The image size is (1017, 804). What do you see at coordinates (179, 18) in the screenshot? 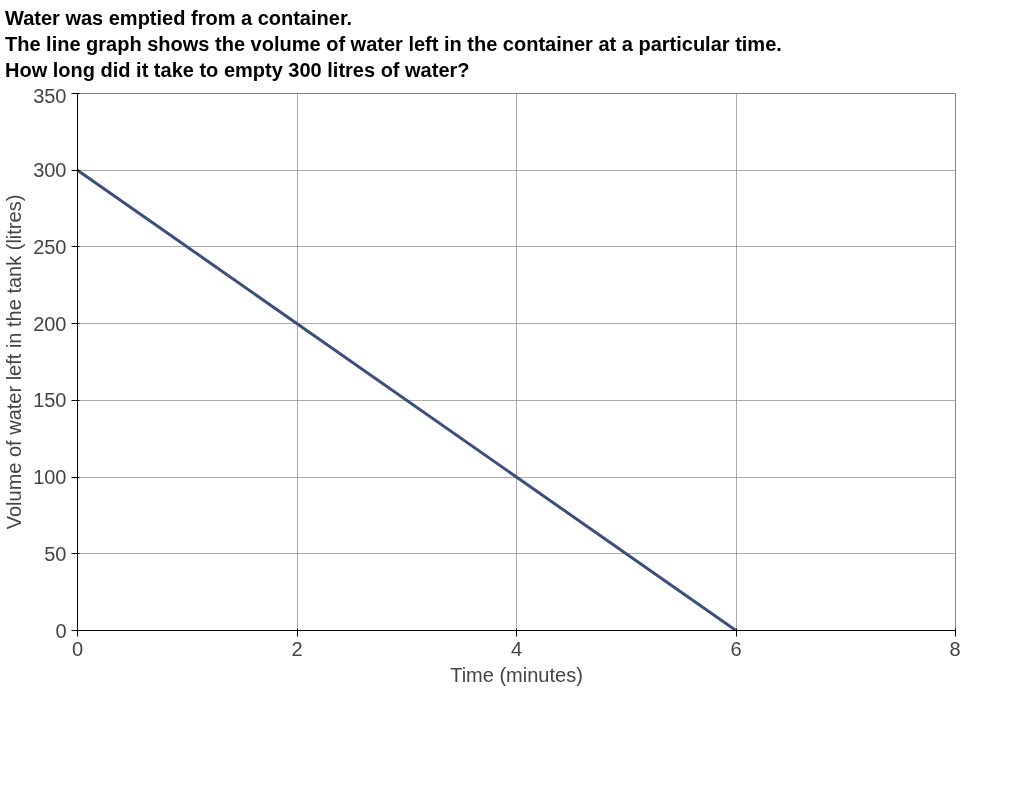
I see `chart-title: Water was emptied from a container.` at bounding box center [179, 18].